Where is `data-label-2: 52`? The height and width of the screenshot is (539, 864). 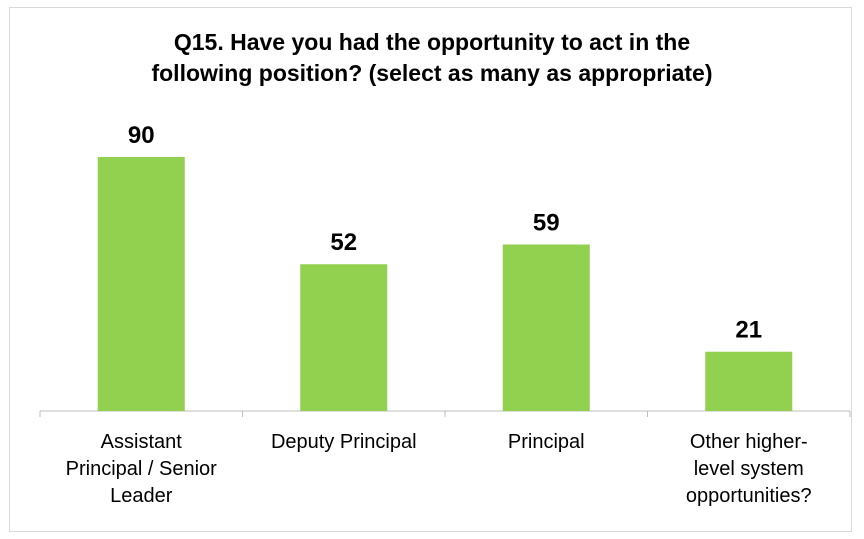 data-label-2: 52 is located at coordinates (343, 242).